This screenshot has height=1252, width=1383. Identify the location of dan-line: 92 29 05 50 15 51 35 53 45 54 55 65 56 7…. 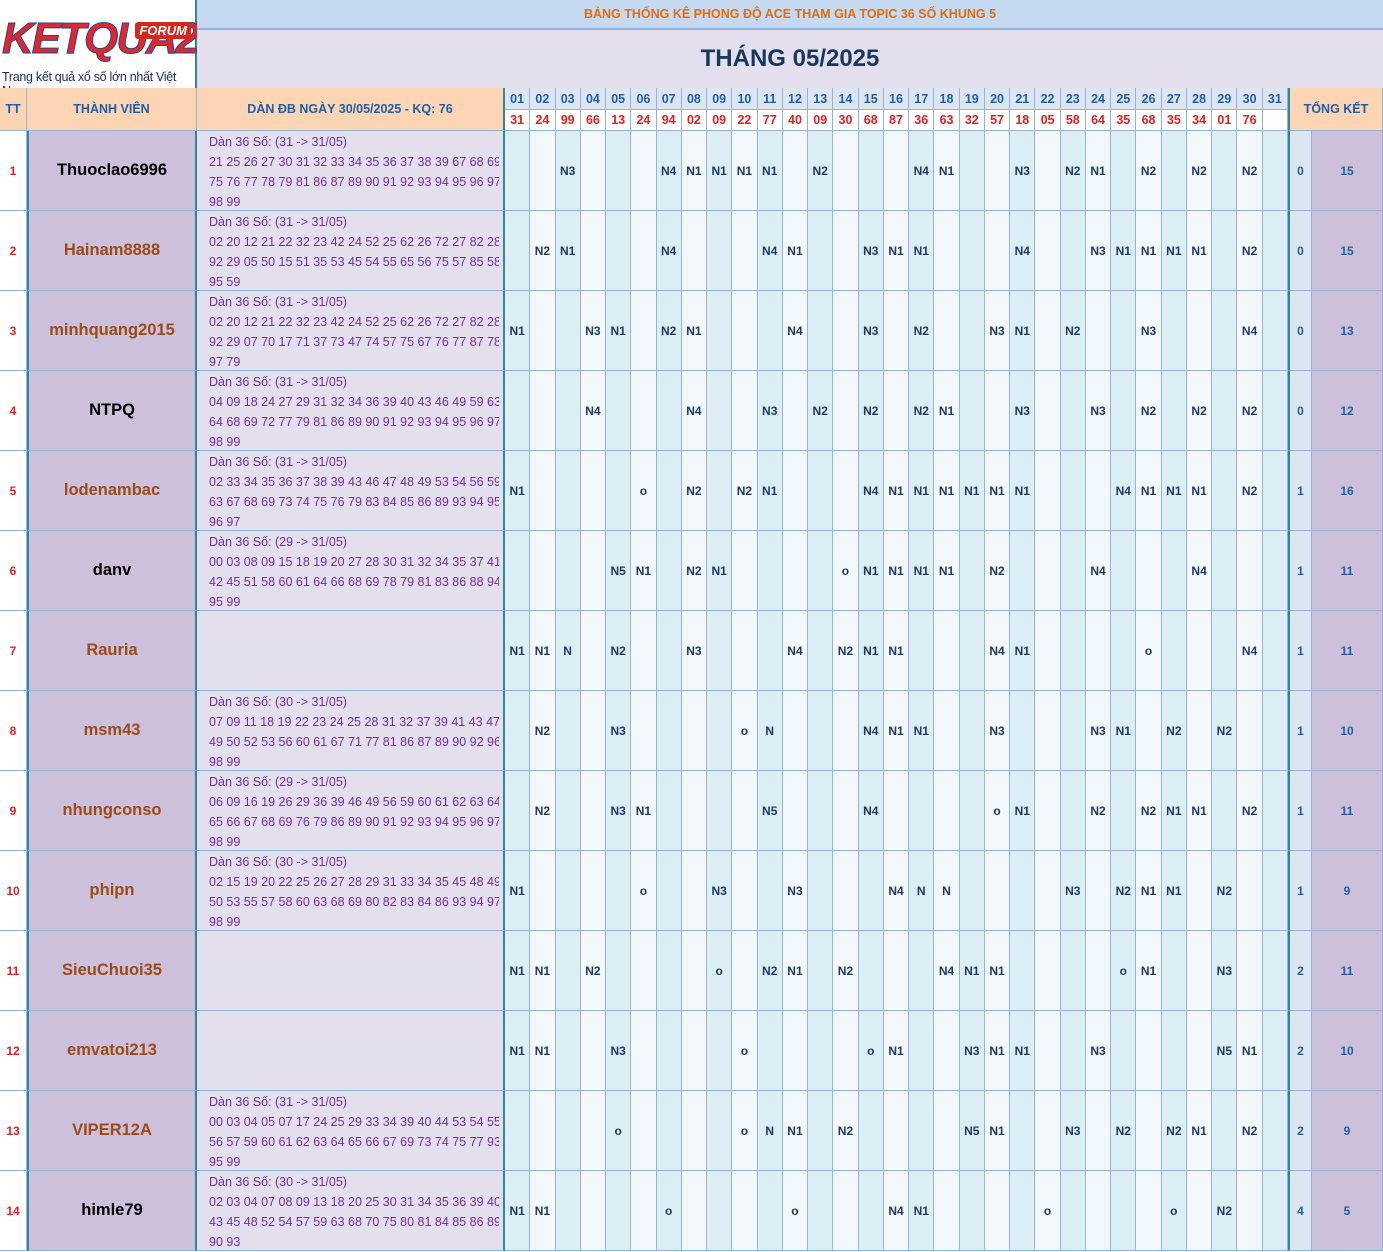
(354, 262).